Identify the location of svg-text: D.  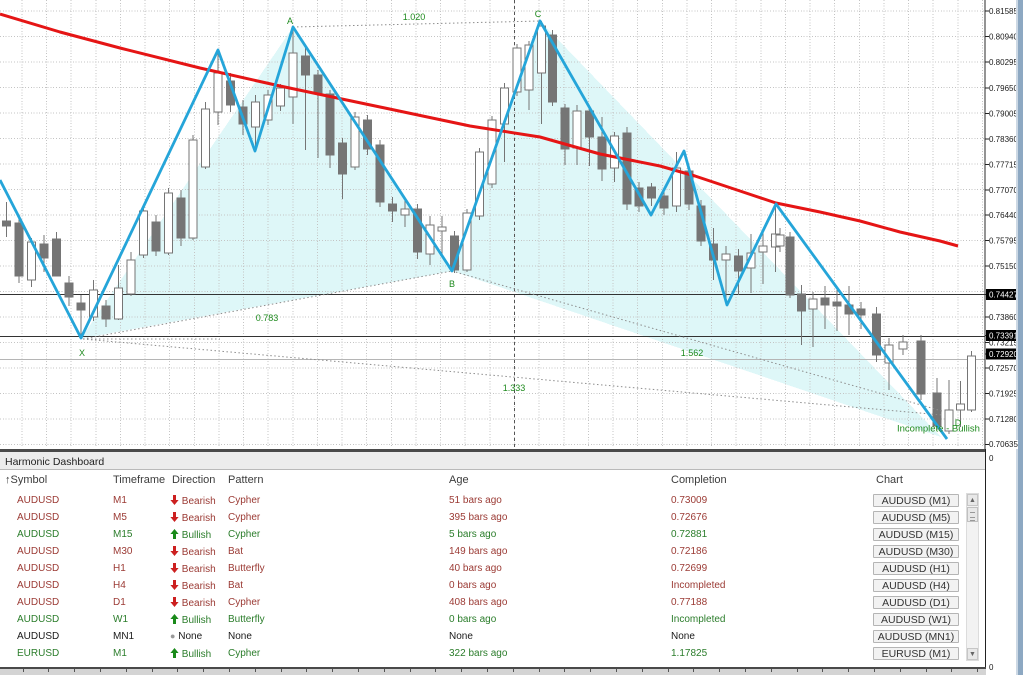
(958, 423).